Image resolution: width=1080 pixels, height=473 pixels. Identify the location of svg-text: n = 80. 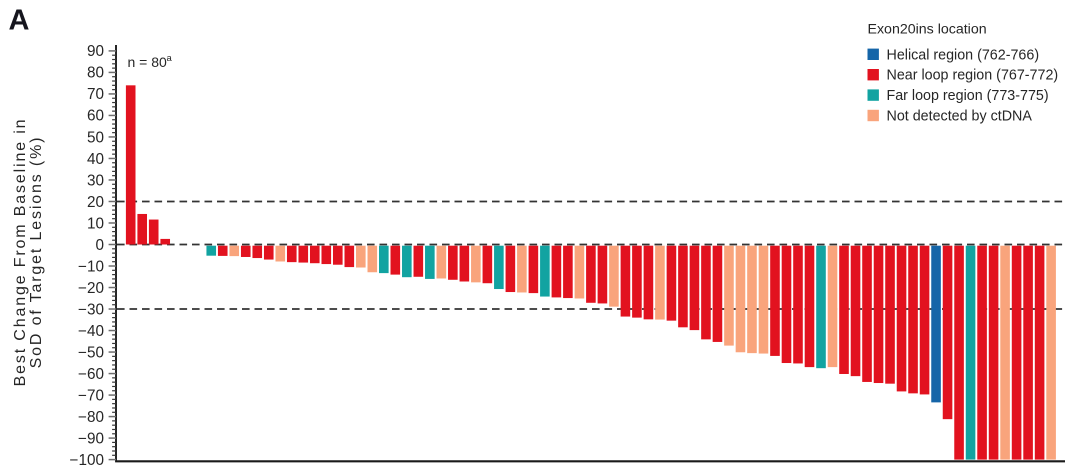
(148, 62).